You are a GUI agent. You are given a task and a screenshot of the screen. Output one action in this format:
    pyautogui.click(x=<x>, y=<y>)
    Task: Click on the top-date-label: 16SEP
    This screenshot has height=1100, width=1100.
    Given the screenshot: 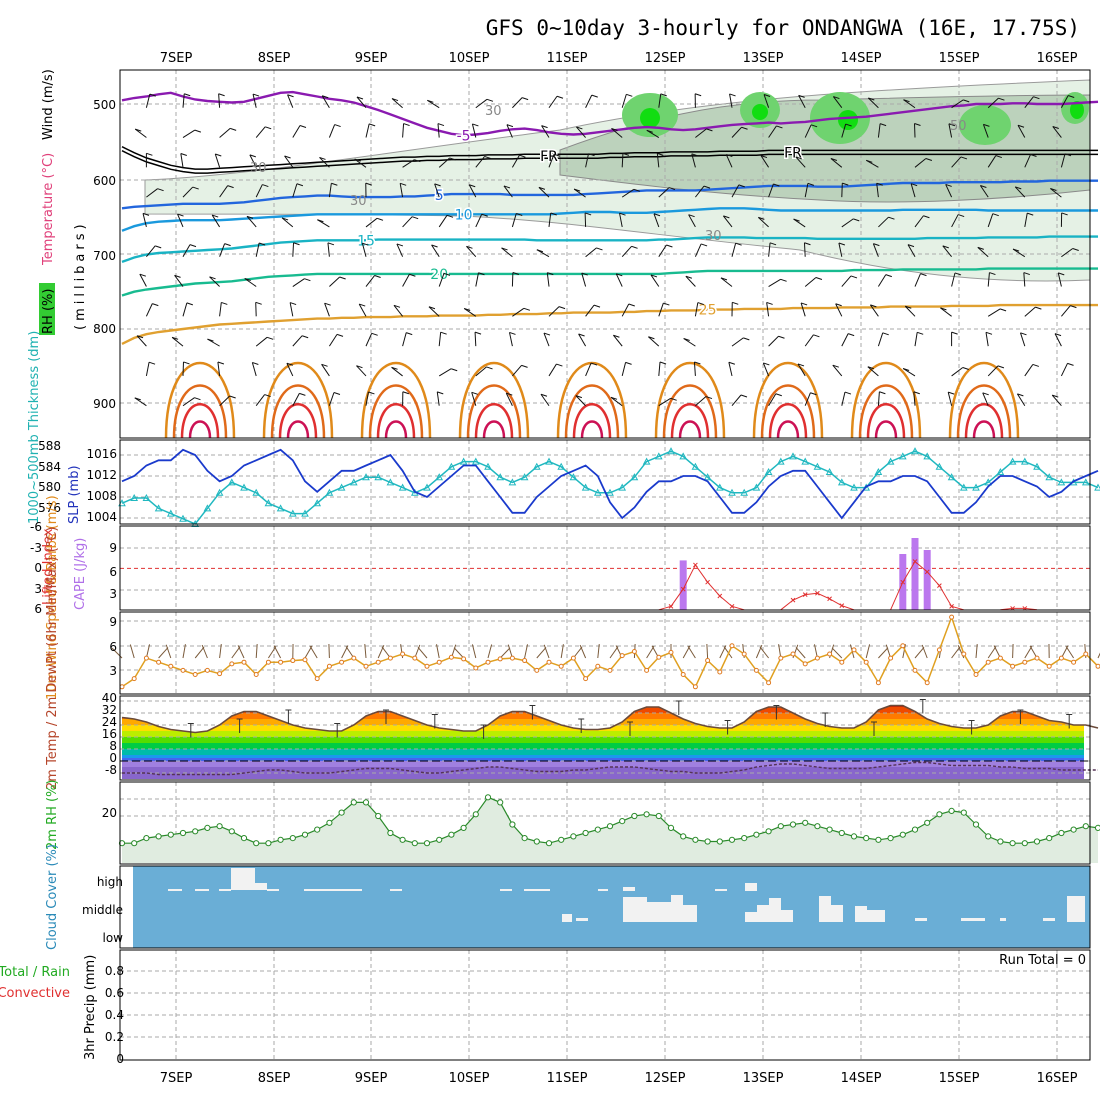 What is the action you would take?
    pyautogui.click(x=1057, y=58)
    